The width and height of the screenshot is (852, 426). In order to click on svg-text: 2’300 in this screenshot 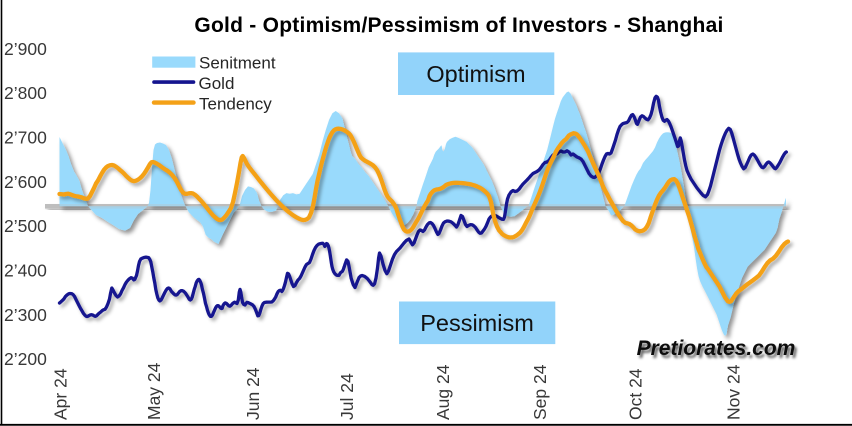, I will do `click(25, 315)`.